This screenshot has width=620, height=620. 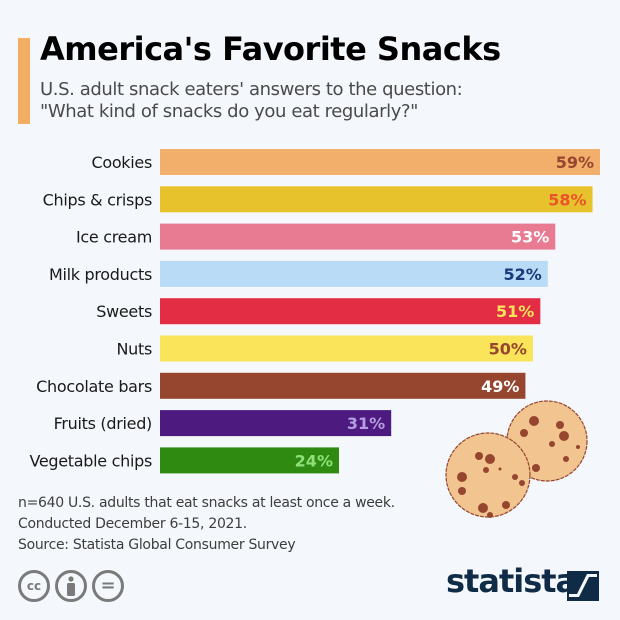 I want to click on category-label: Milk products, so click(x=100, y=274).